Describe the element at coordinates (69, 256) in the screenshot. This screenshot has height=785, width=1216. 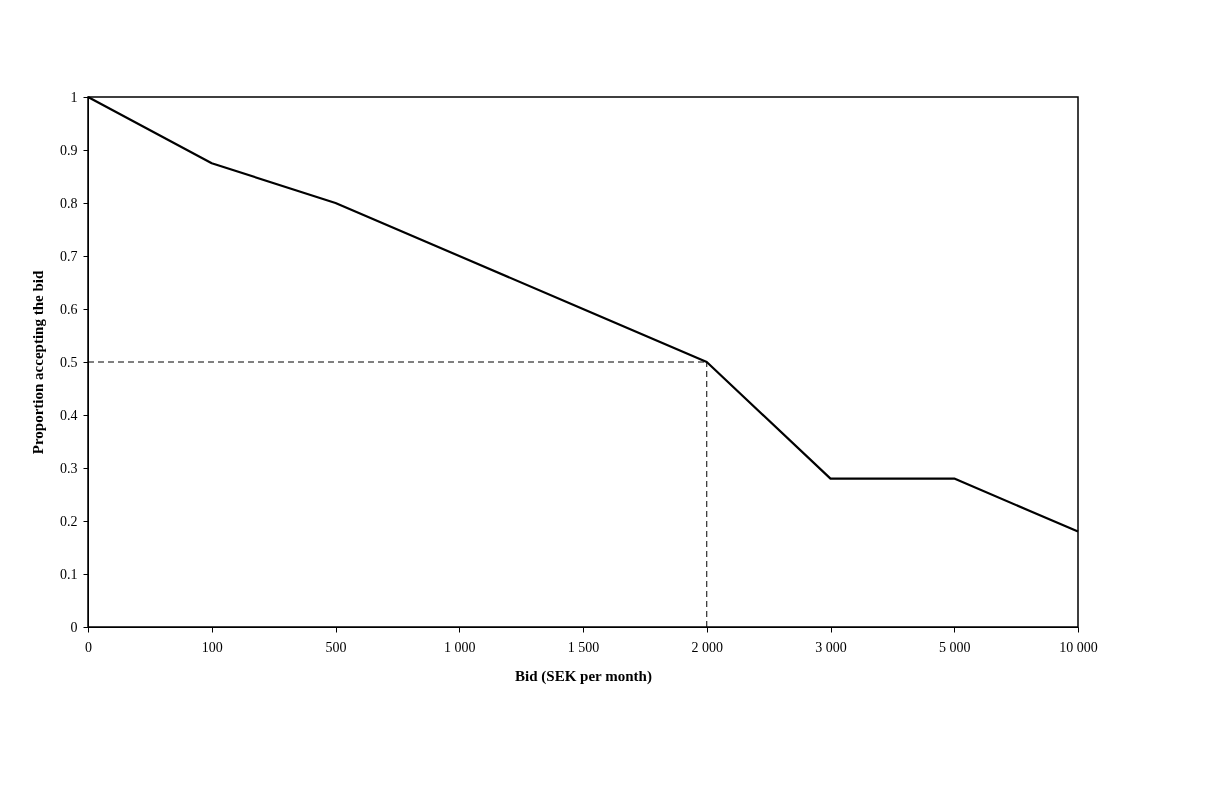
I see `y-tick-label: 0.7` at that location.